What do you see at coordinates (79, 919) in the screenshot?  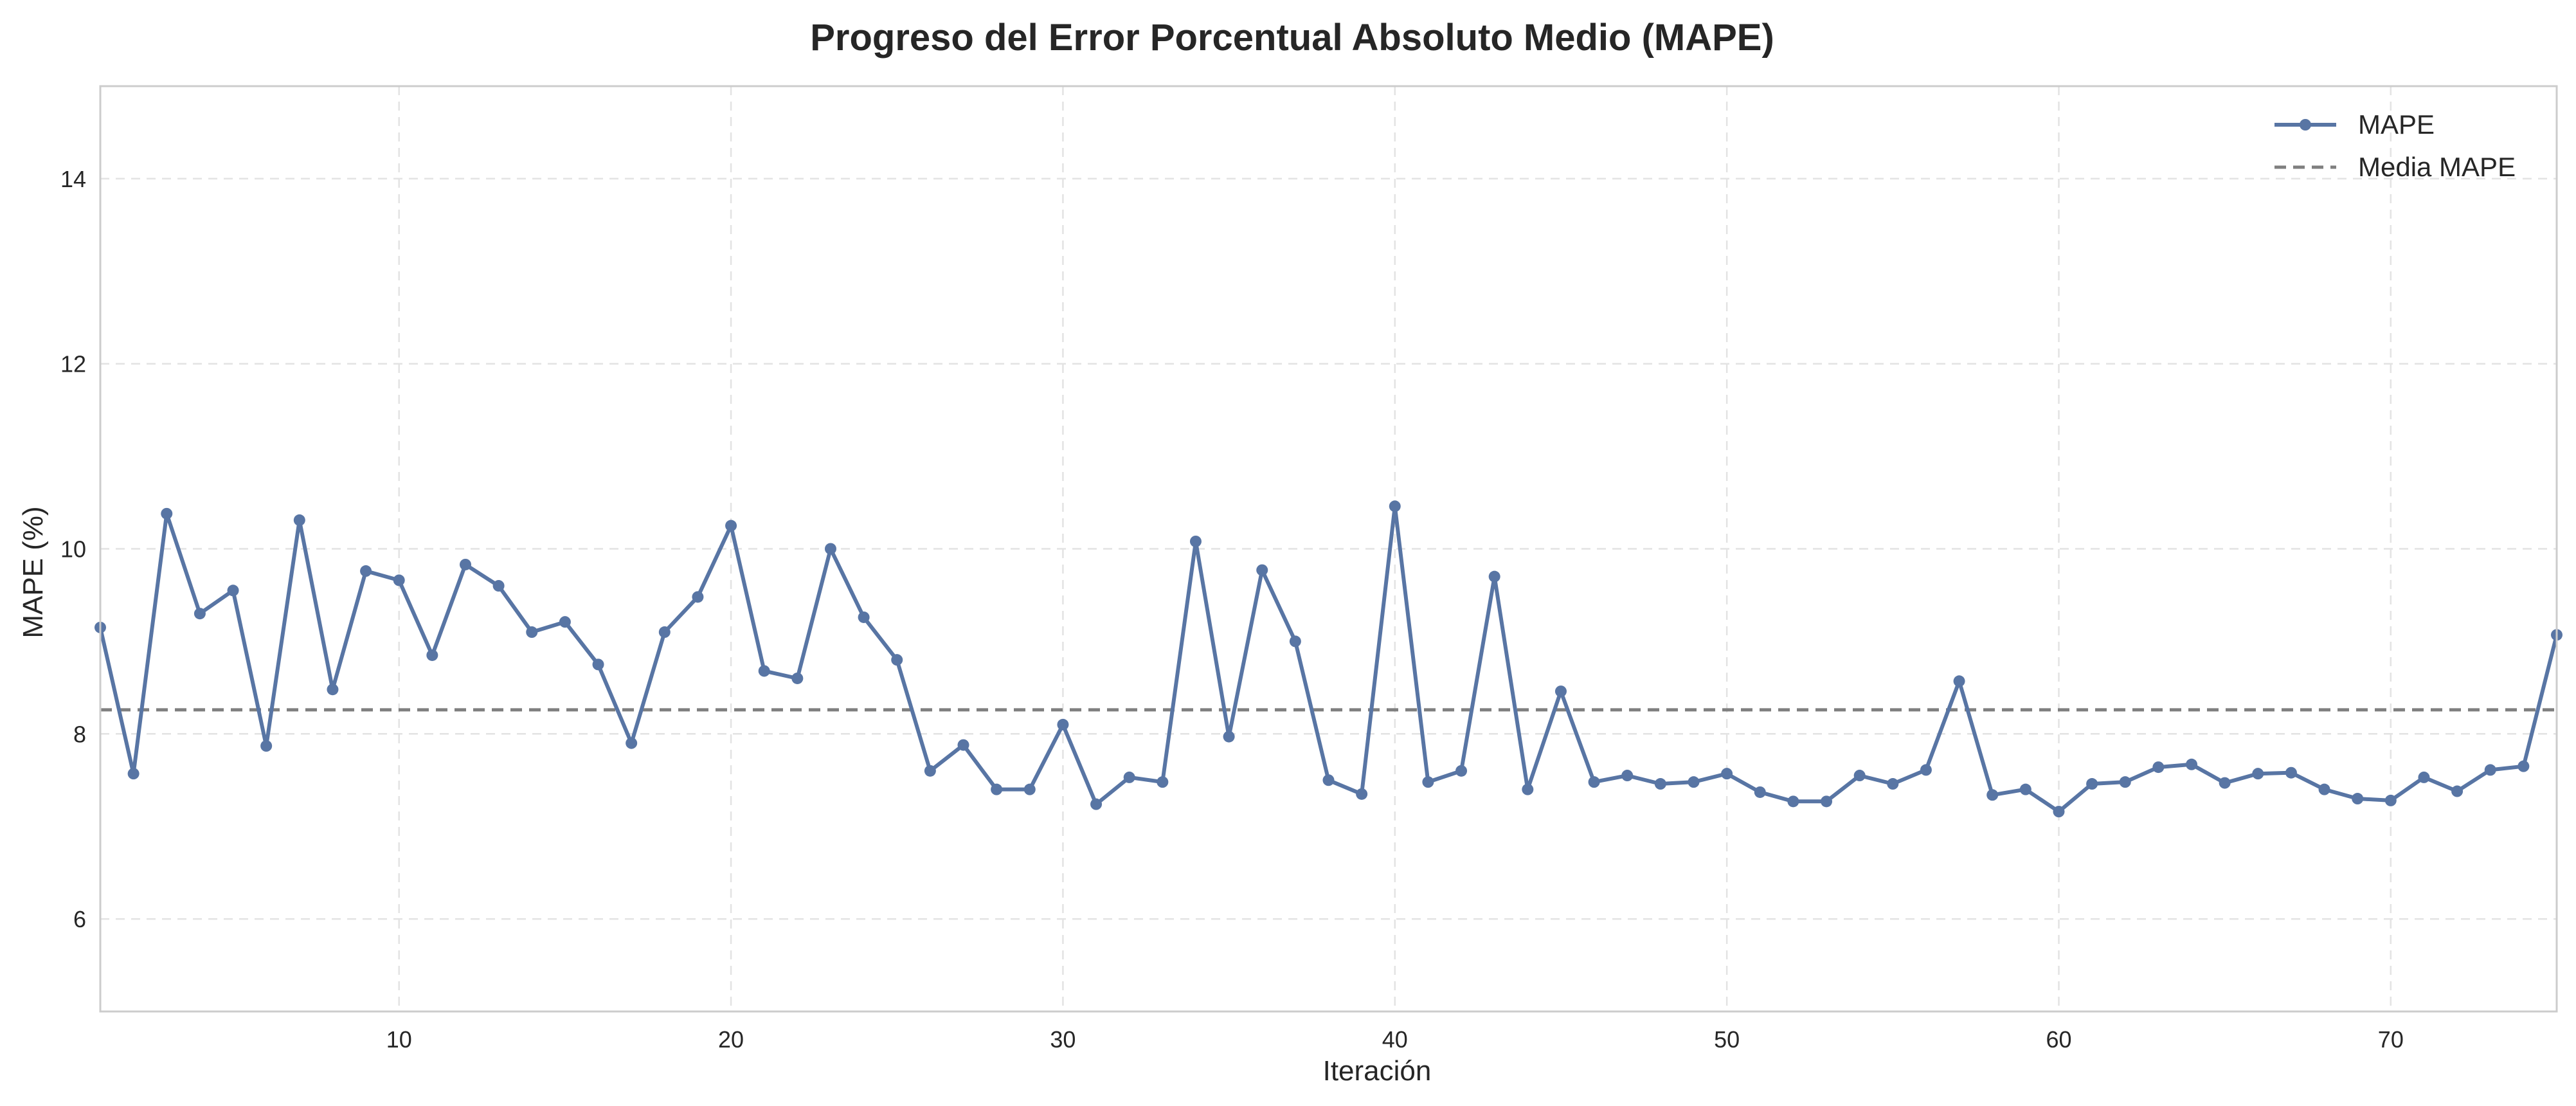 I see `y-tick-label: 6` at bounding box center [79, 919].